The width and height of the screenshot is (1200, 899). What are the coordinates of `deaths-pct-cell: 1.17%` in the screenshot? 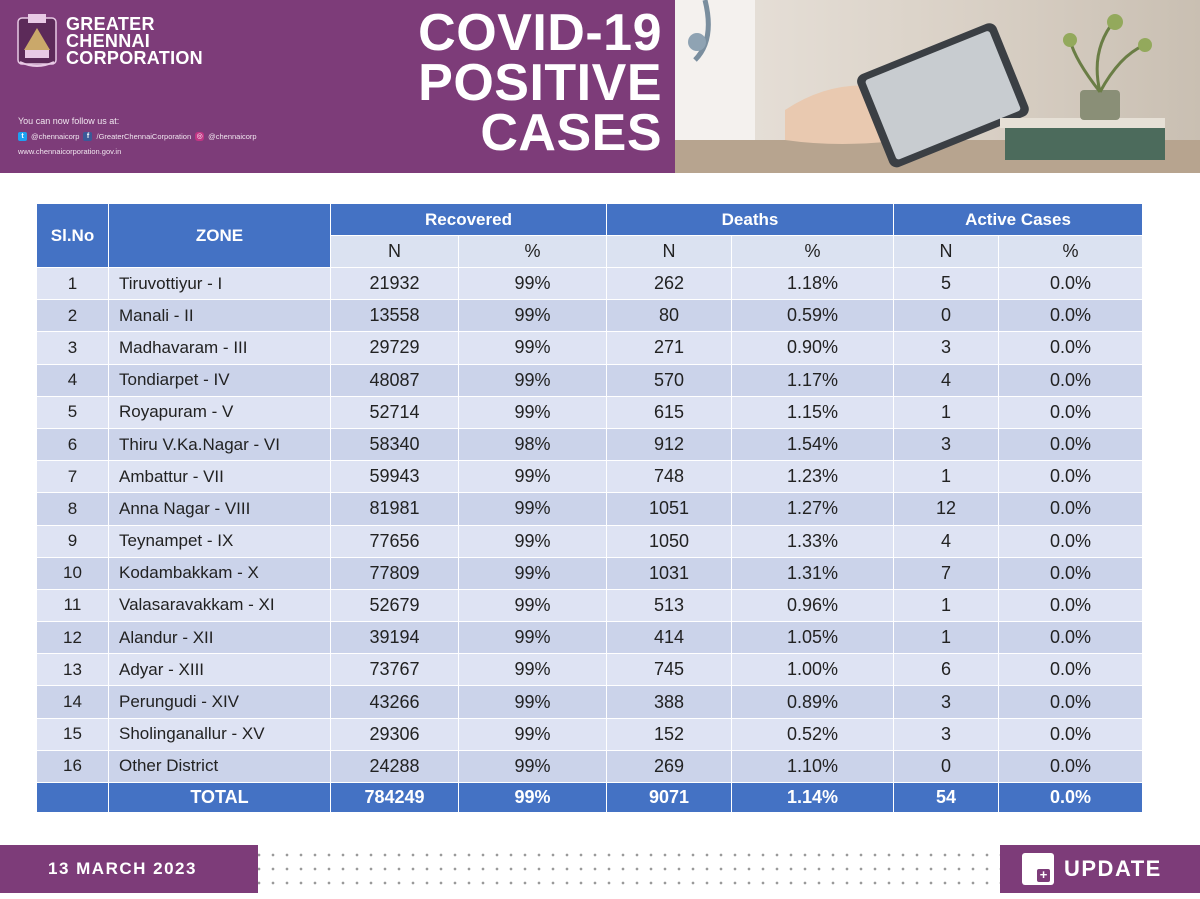 It's located at (812, 380).